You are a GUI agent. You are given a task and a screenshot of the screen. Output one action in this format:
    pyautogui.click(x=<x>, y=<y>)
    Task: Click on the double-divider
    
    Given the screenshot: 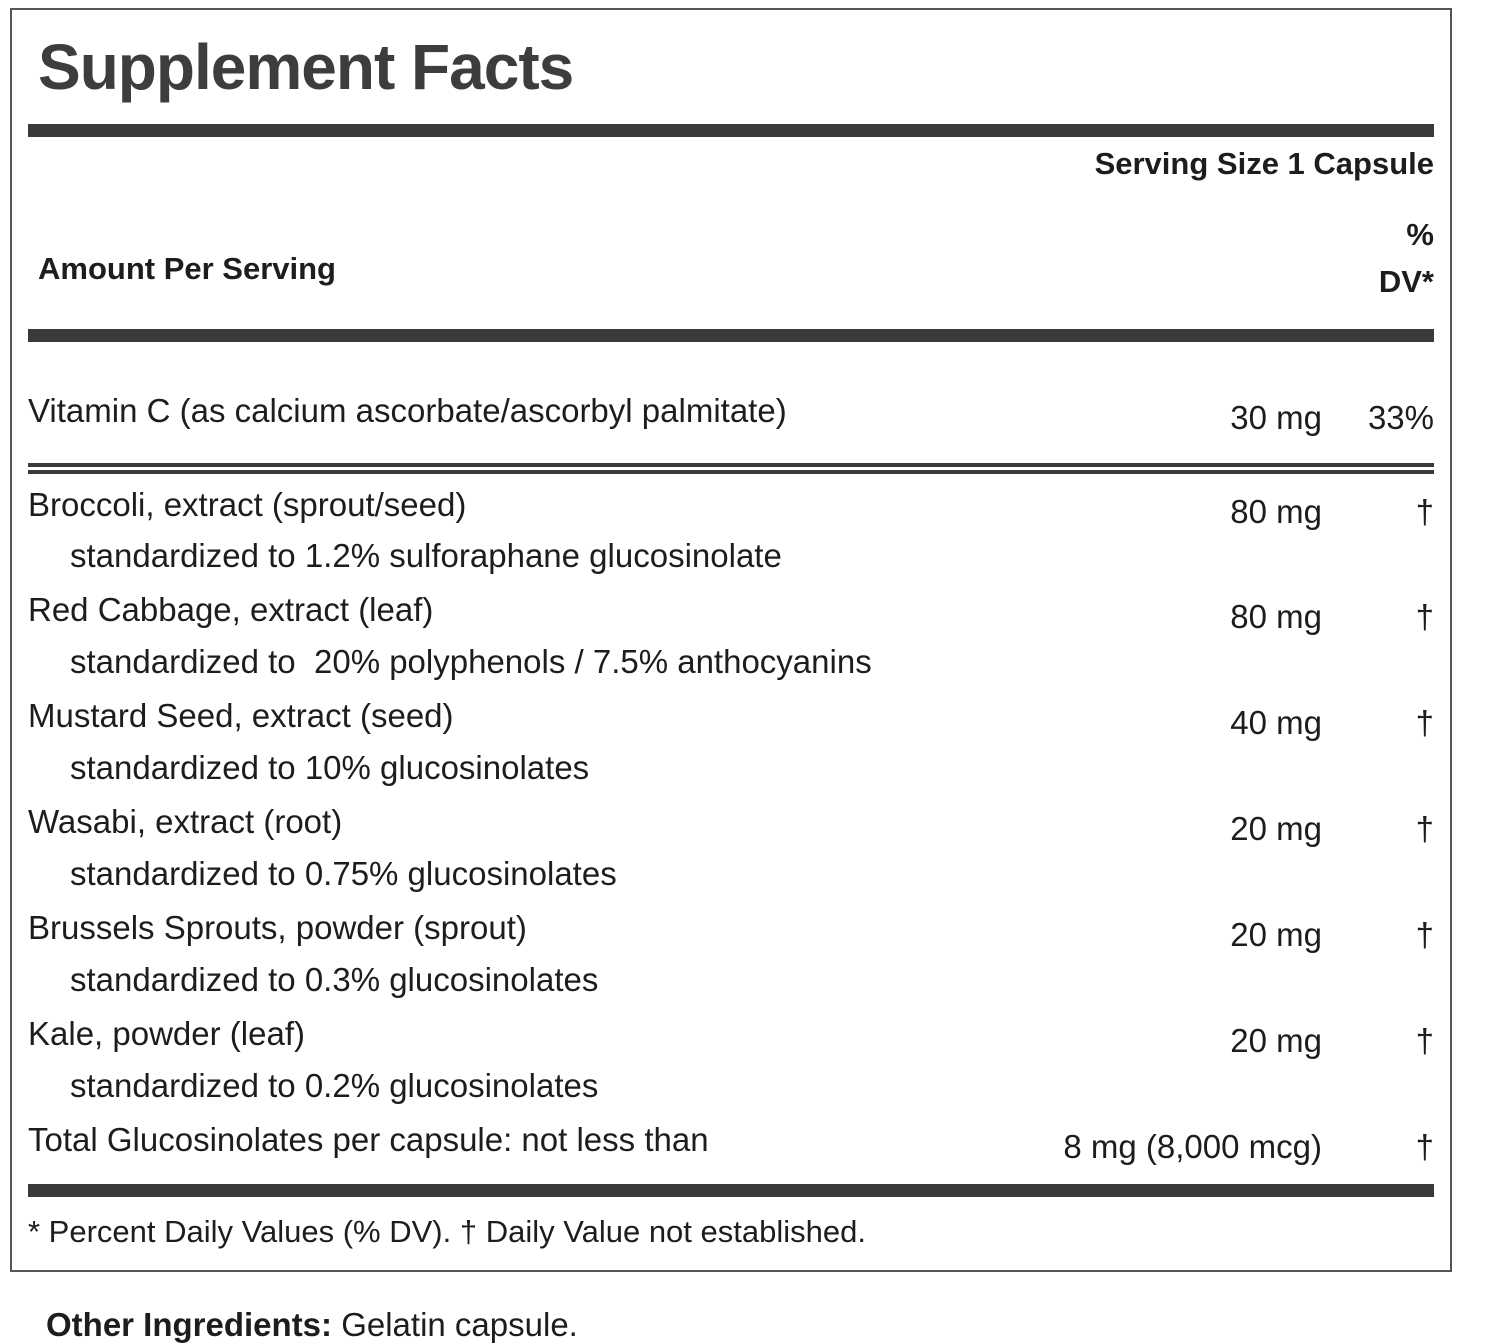 What is the action you would take?
    pyautogui.click(x=731, y=468)
    